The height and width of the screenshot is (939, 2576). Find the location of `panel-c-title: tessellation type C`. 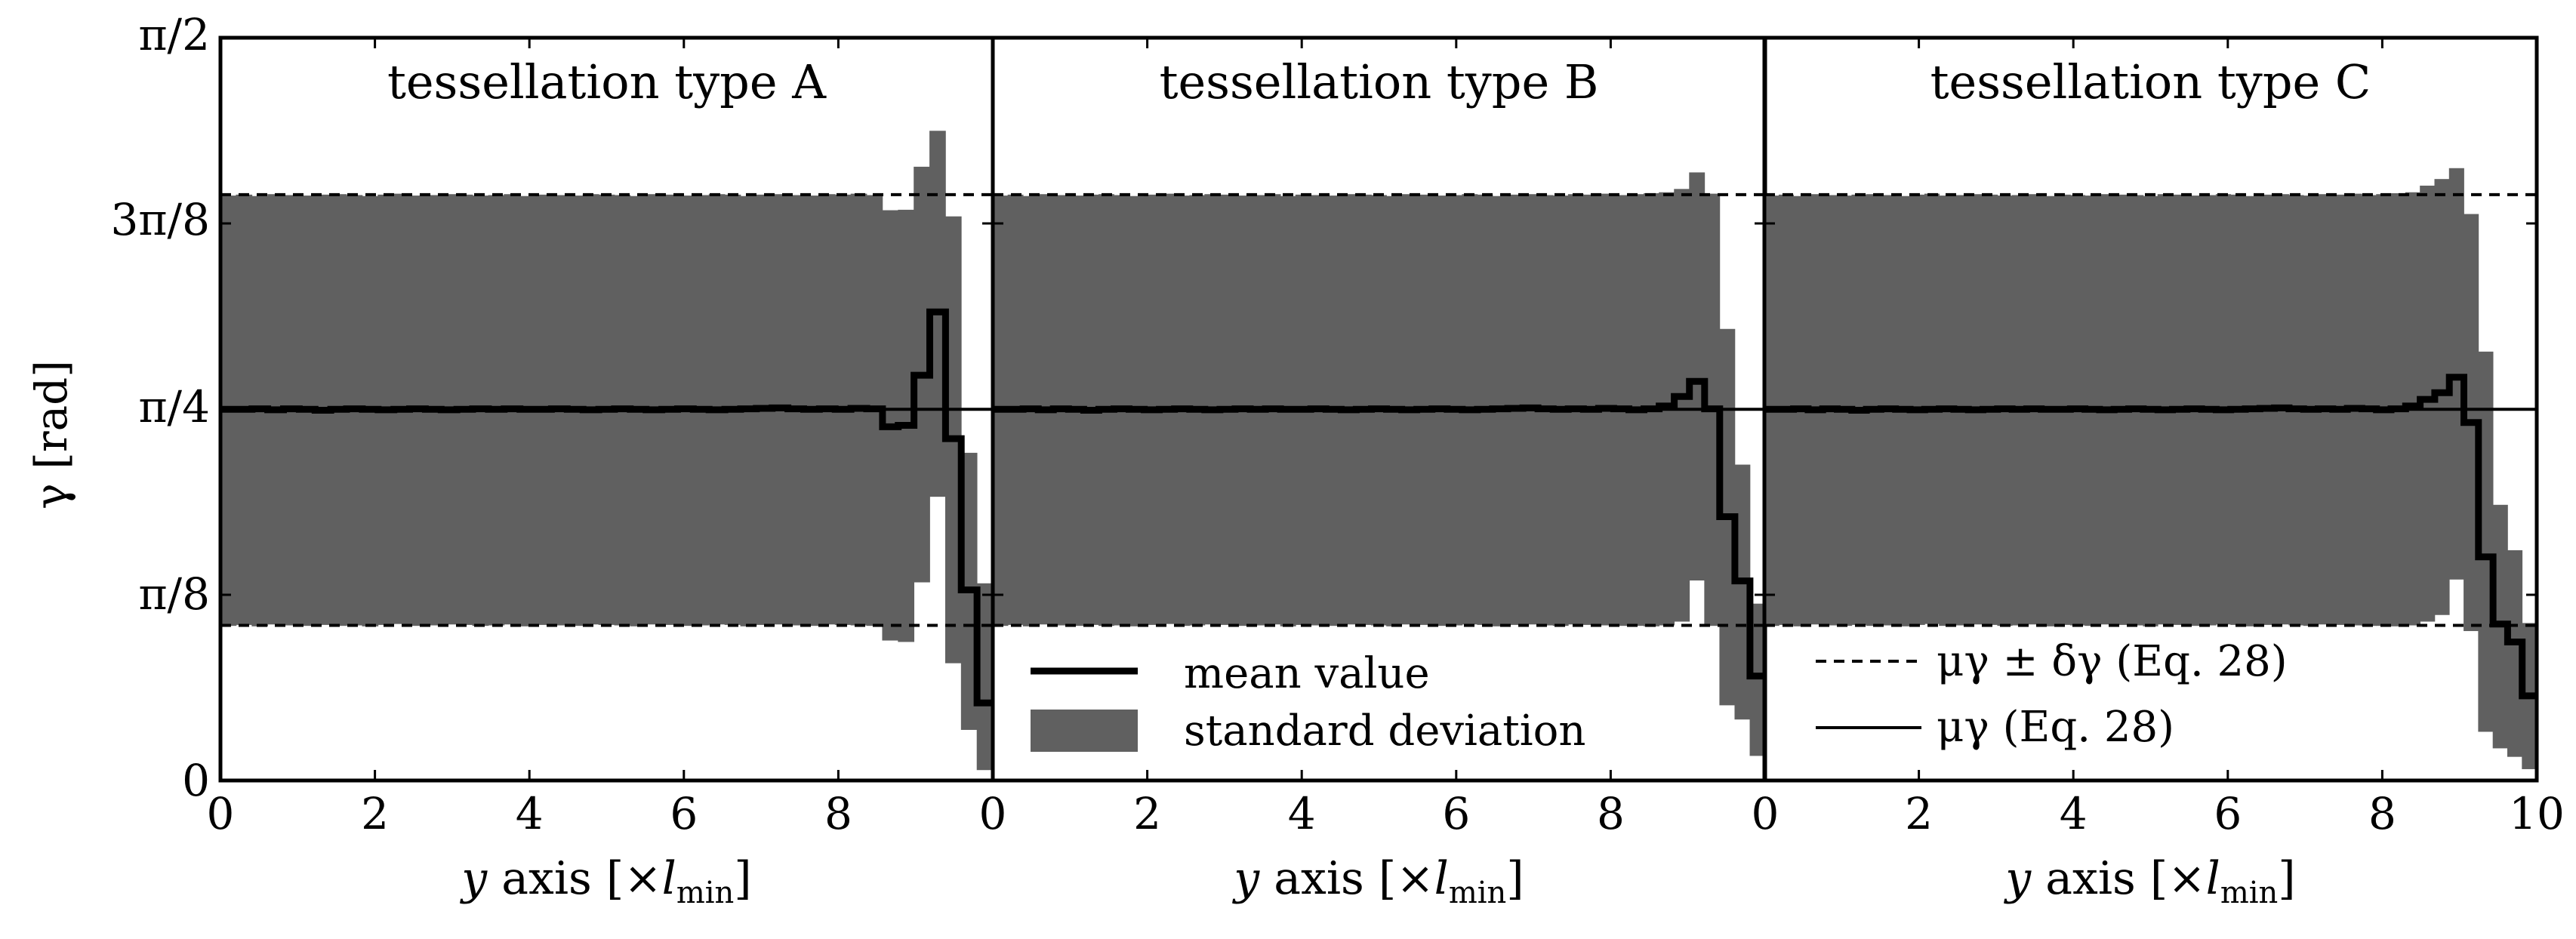

panel-c-title: tessellation type C is located at coordinates (2150, 81).